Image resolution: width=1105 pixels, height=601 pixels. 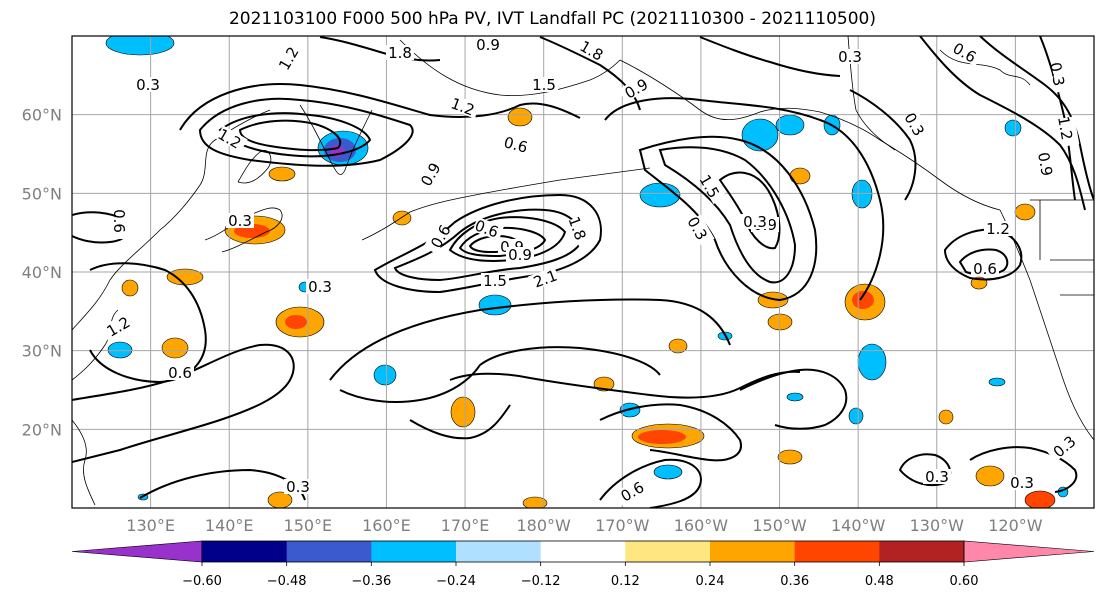 I want to click on latitude-labels: 20°N 30°N 40°N 50°N 60°N, so click(x=42, y=273).